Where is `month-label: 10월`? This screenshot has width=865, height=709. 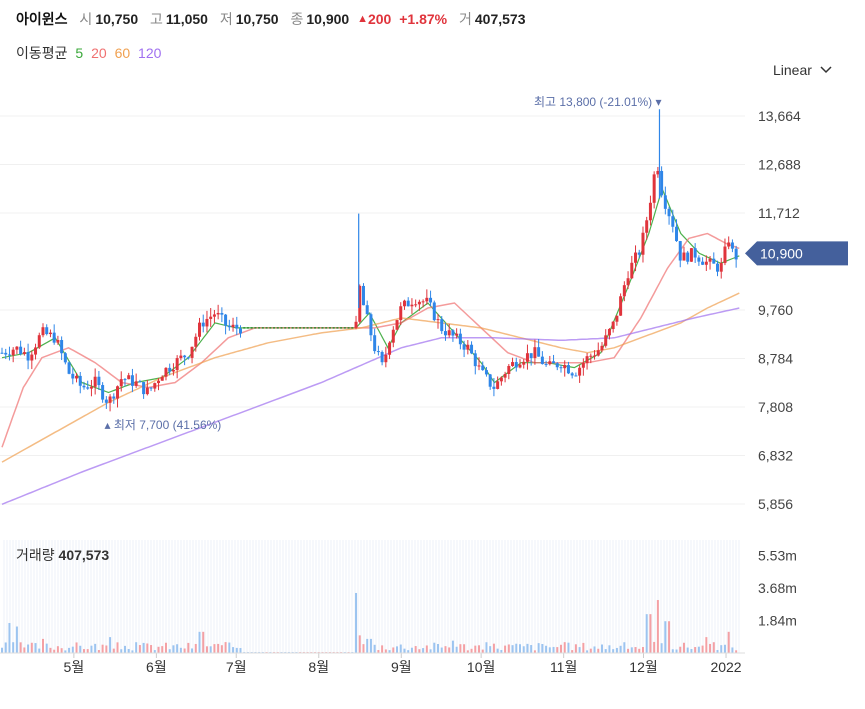 month-label: 10월 is located at coordinates (481, 667).